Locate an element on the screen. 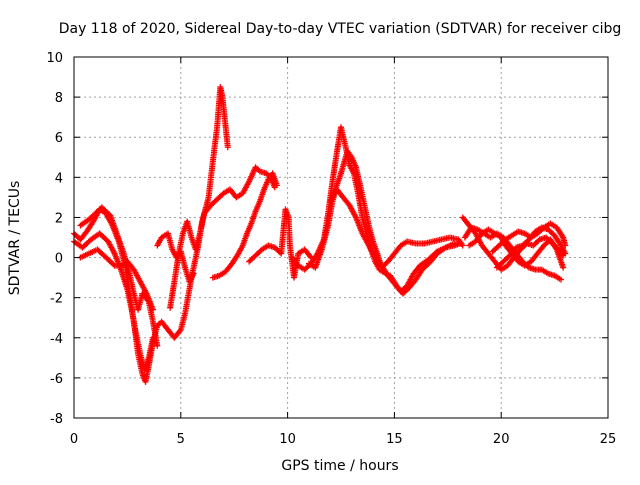  series-track-f is located at coordinates (222, 237).